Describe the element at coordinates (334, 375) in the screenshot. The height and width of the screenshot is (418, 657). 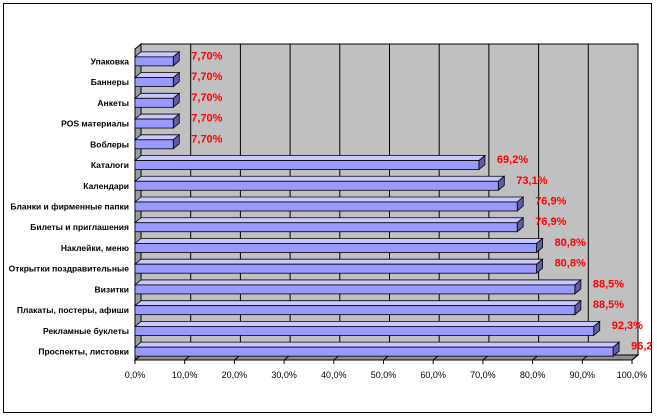
I see `x-tick-label: 40,0%` at that location.